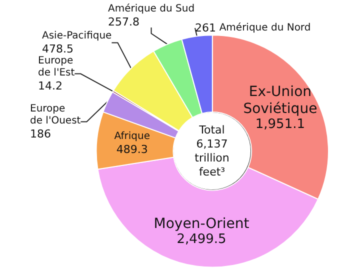 This screenshot has height=270, width=360. What do you see at coordinates (201, 240) in the screenshot?
I see `data-label: 2,499.5` at bounding box center [201, 240].